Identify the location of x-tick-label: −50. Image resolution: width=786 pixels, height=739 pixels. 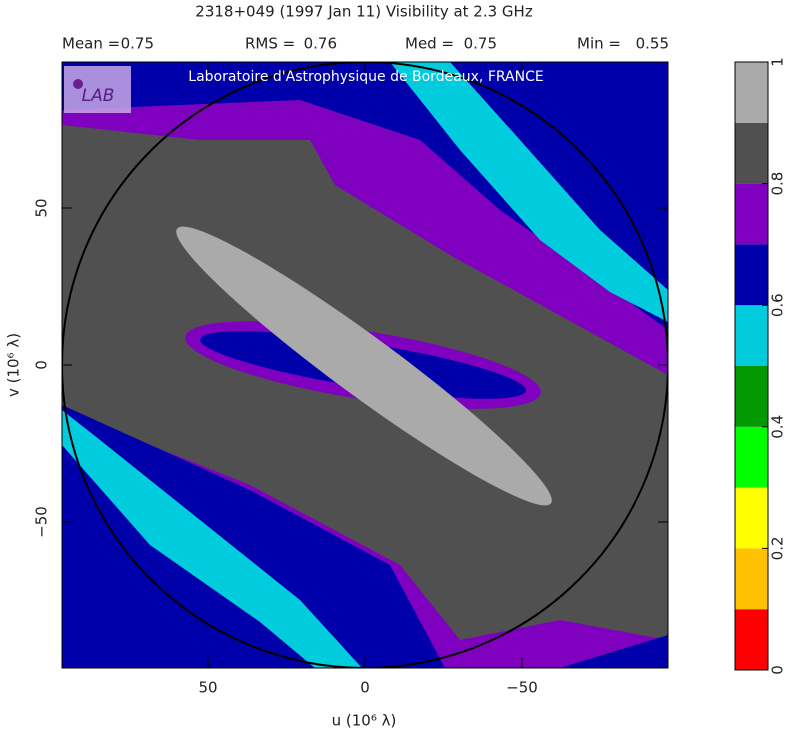
(522, 688).